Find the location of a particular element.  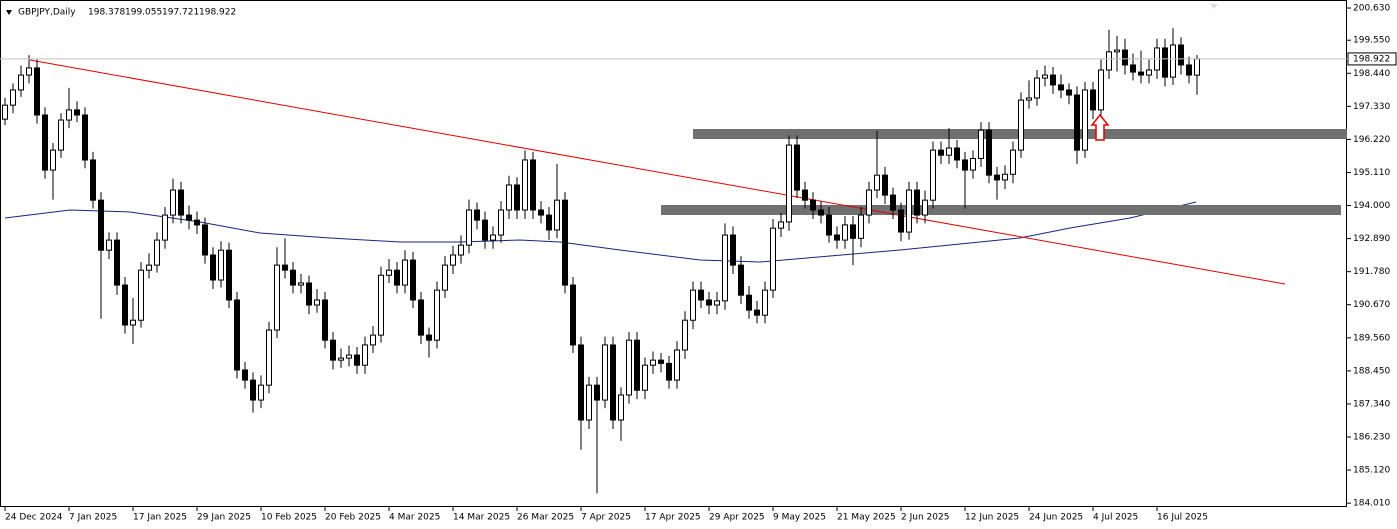

y-tick-label: 186.230 is located at coordinates (1371, 437).